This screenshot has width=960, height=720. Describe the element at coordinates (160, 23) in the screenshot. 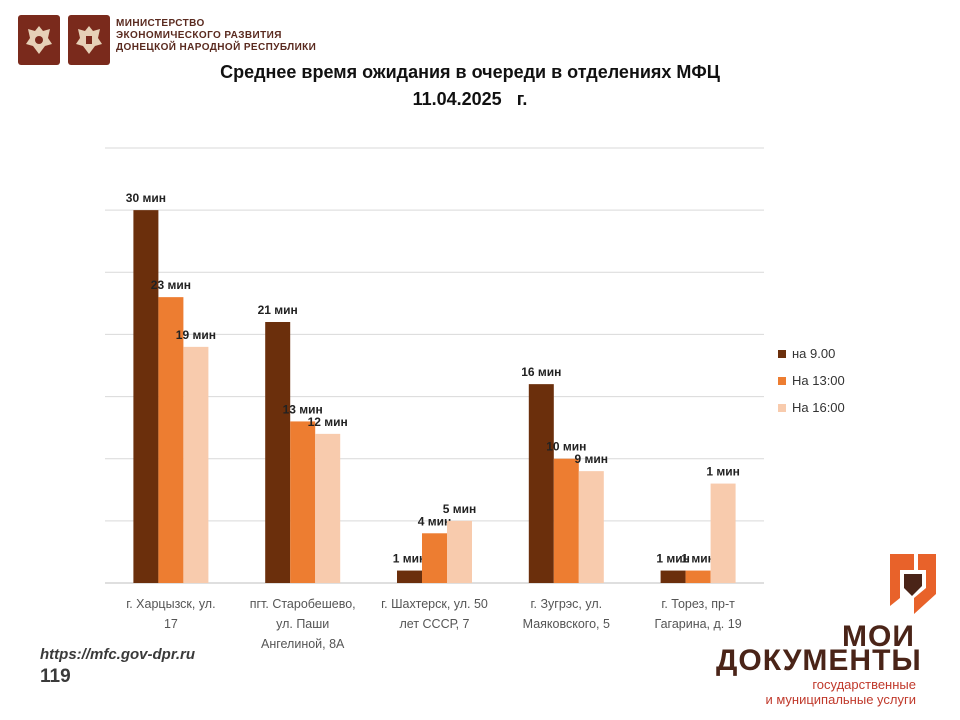

I see `ministry-line: МИНИСТЕРСТВО` at that location.